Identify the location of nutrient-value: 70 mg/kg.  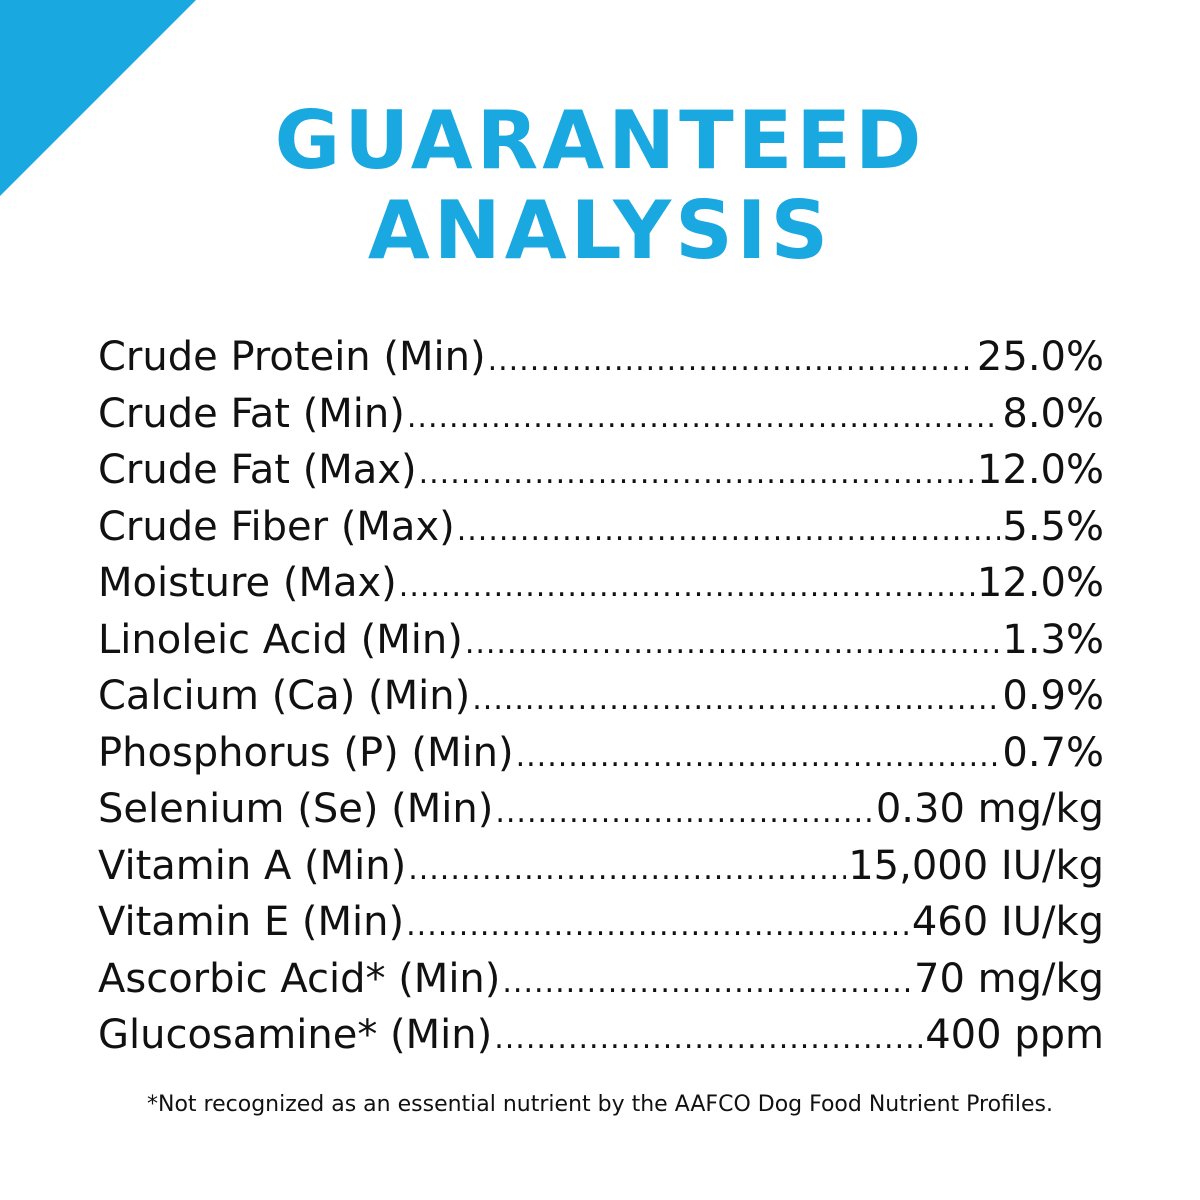
(1009, 978).